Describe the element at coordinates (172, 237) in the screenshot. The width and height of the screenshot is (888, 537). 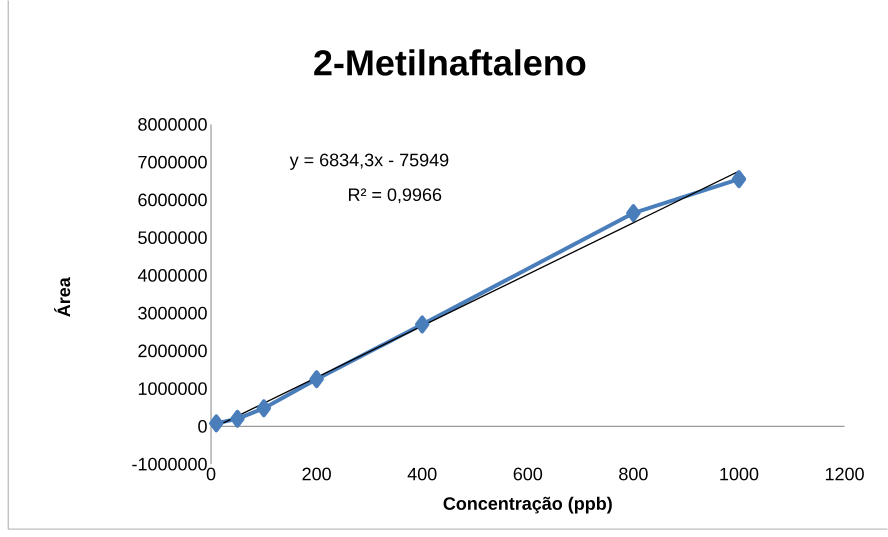
I see `y-tick-label: 5000000` at that location.